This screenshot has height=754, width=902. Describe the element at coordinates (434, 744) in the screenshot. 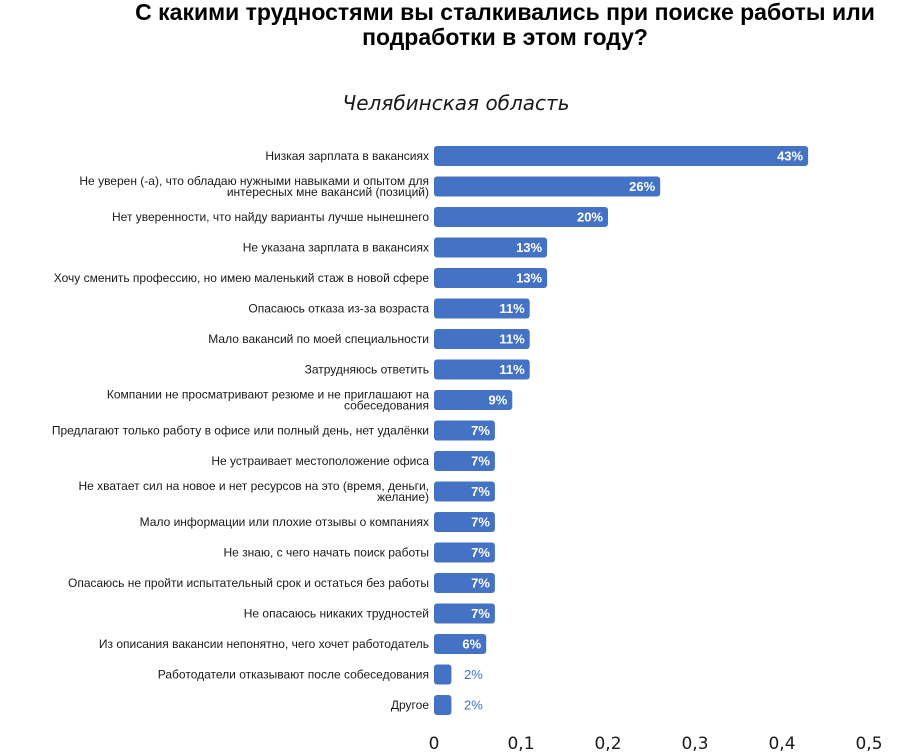

I see `x-tick-label-1: 0` at that location.